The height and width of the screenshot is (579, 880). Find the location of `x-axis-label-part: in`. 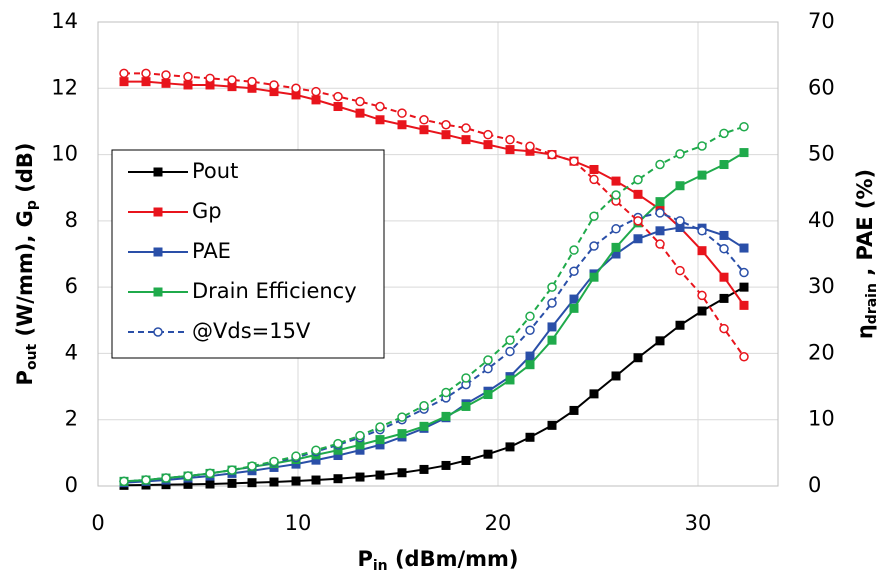

x-axis-label-part: in is located at coordinates (380, 566).